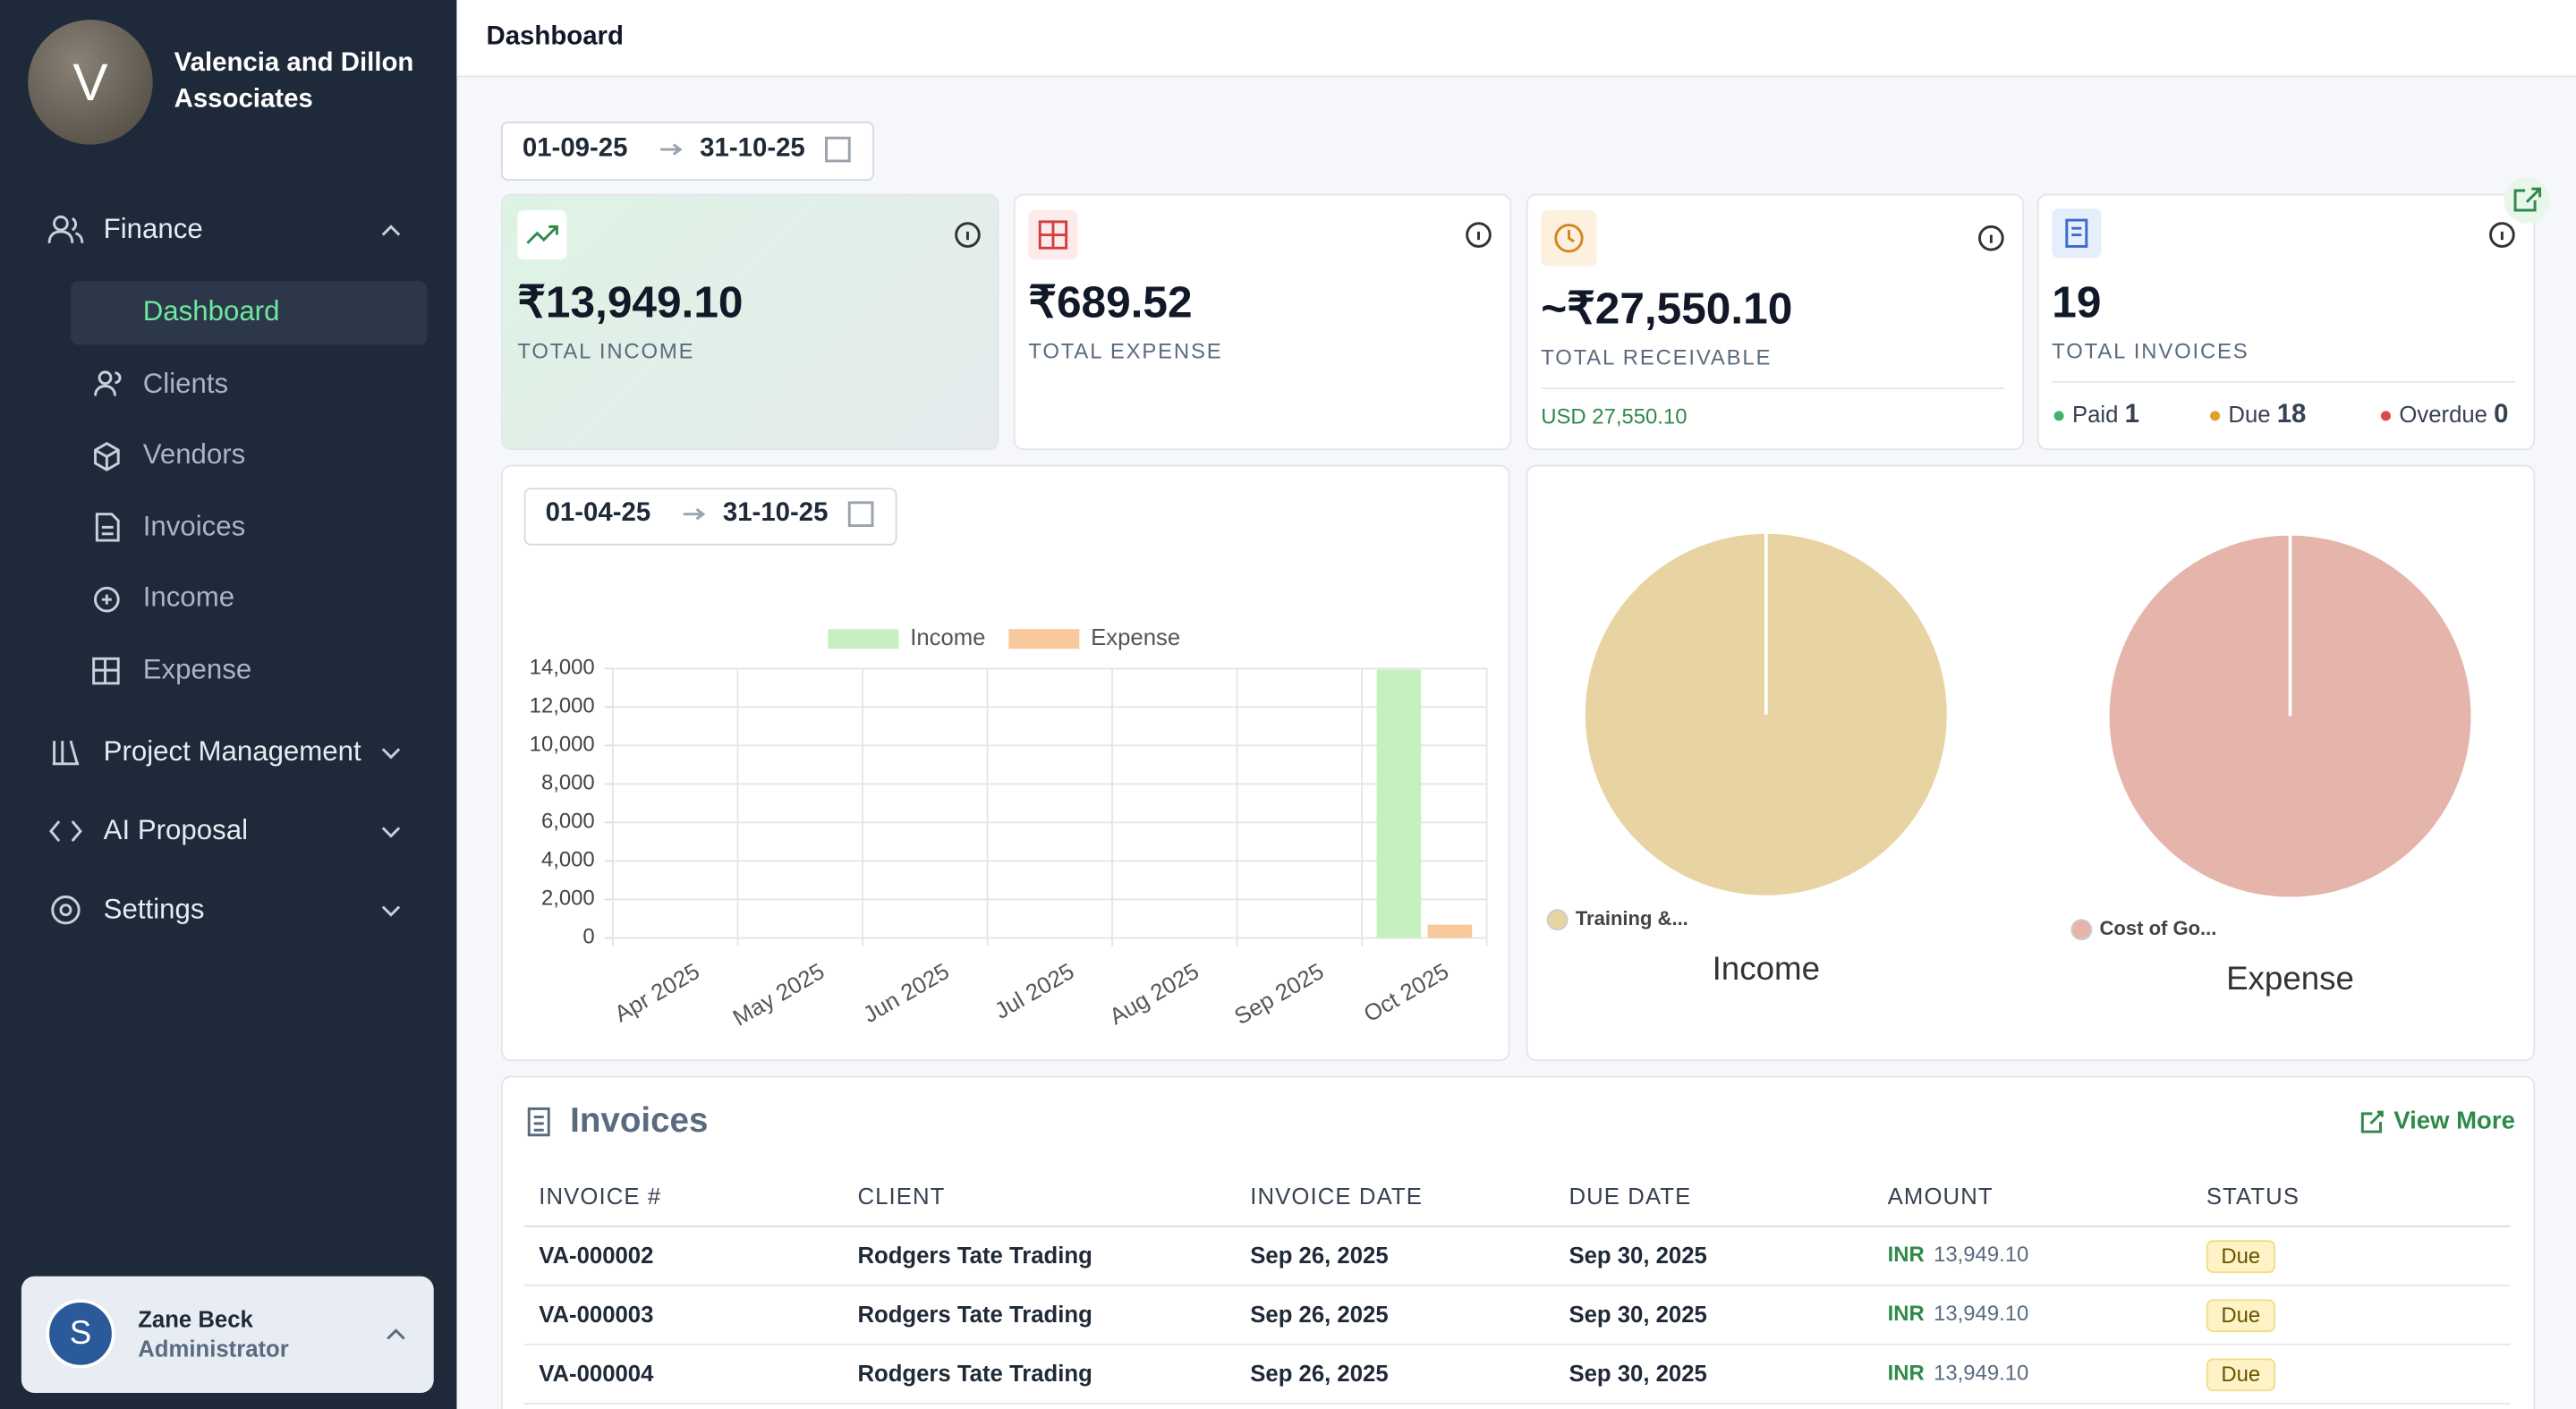 The image size is (2576, 1409). Describe the element at coordinates (2077, 302) in the screenshot. I see `card-value: 19` at that location.